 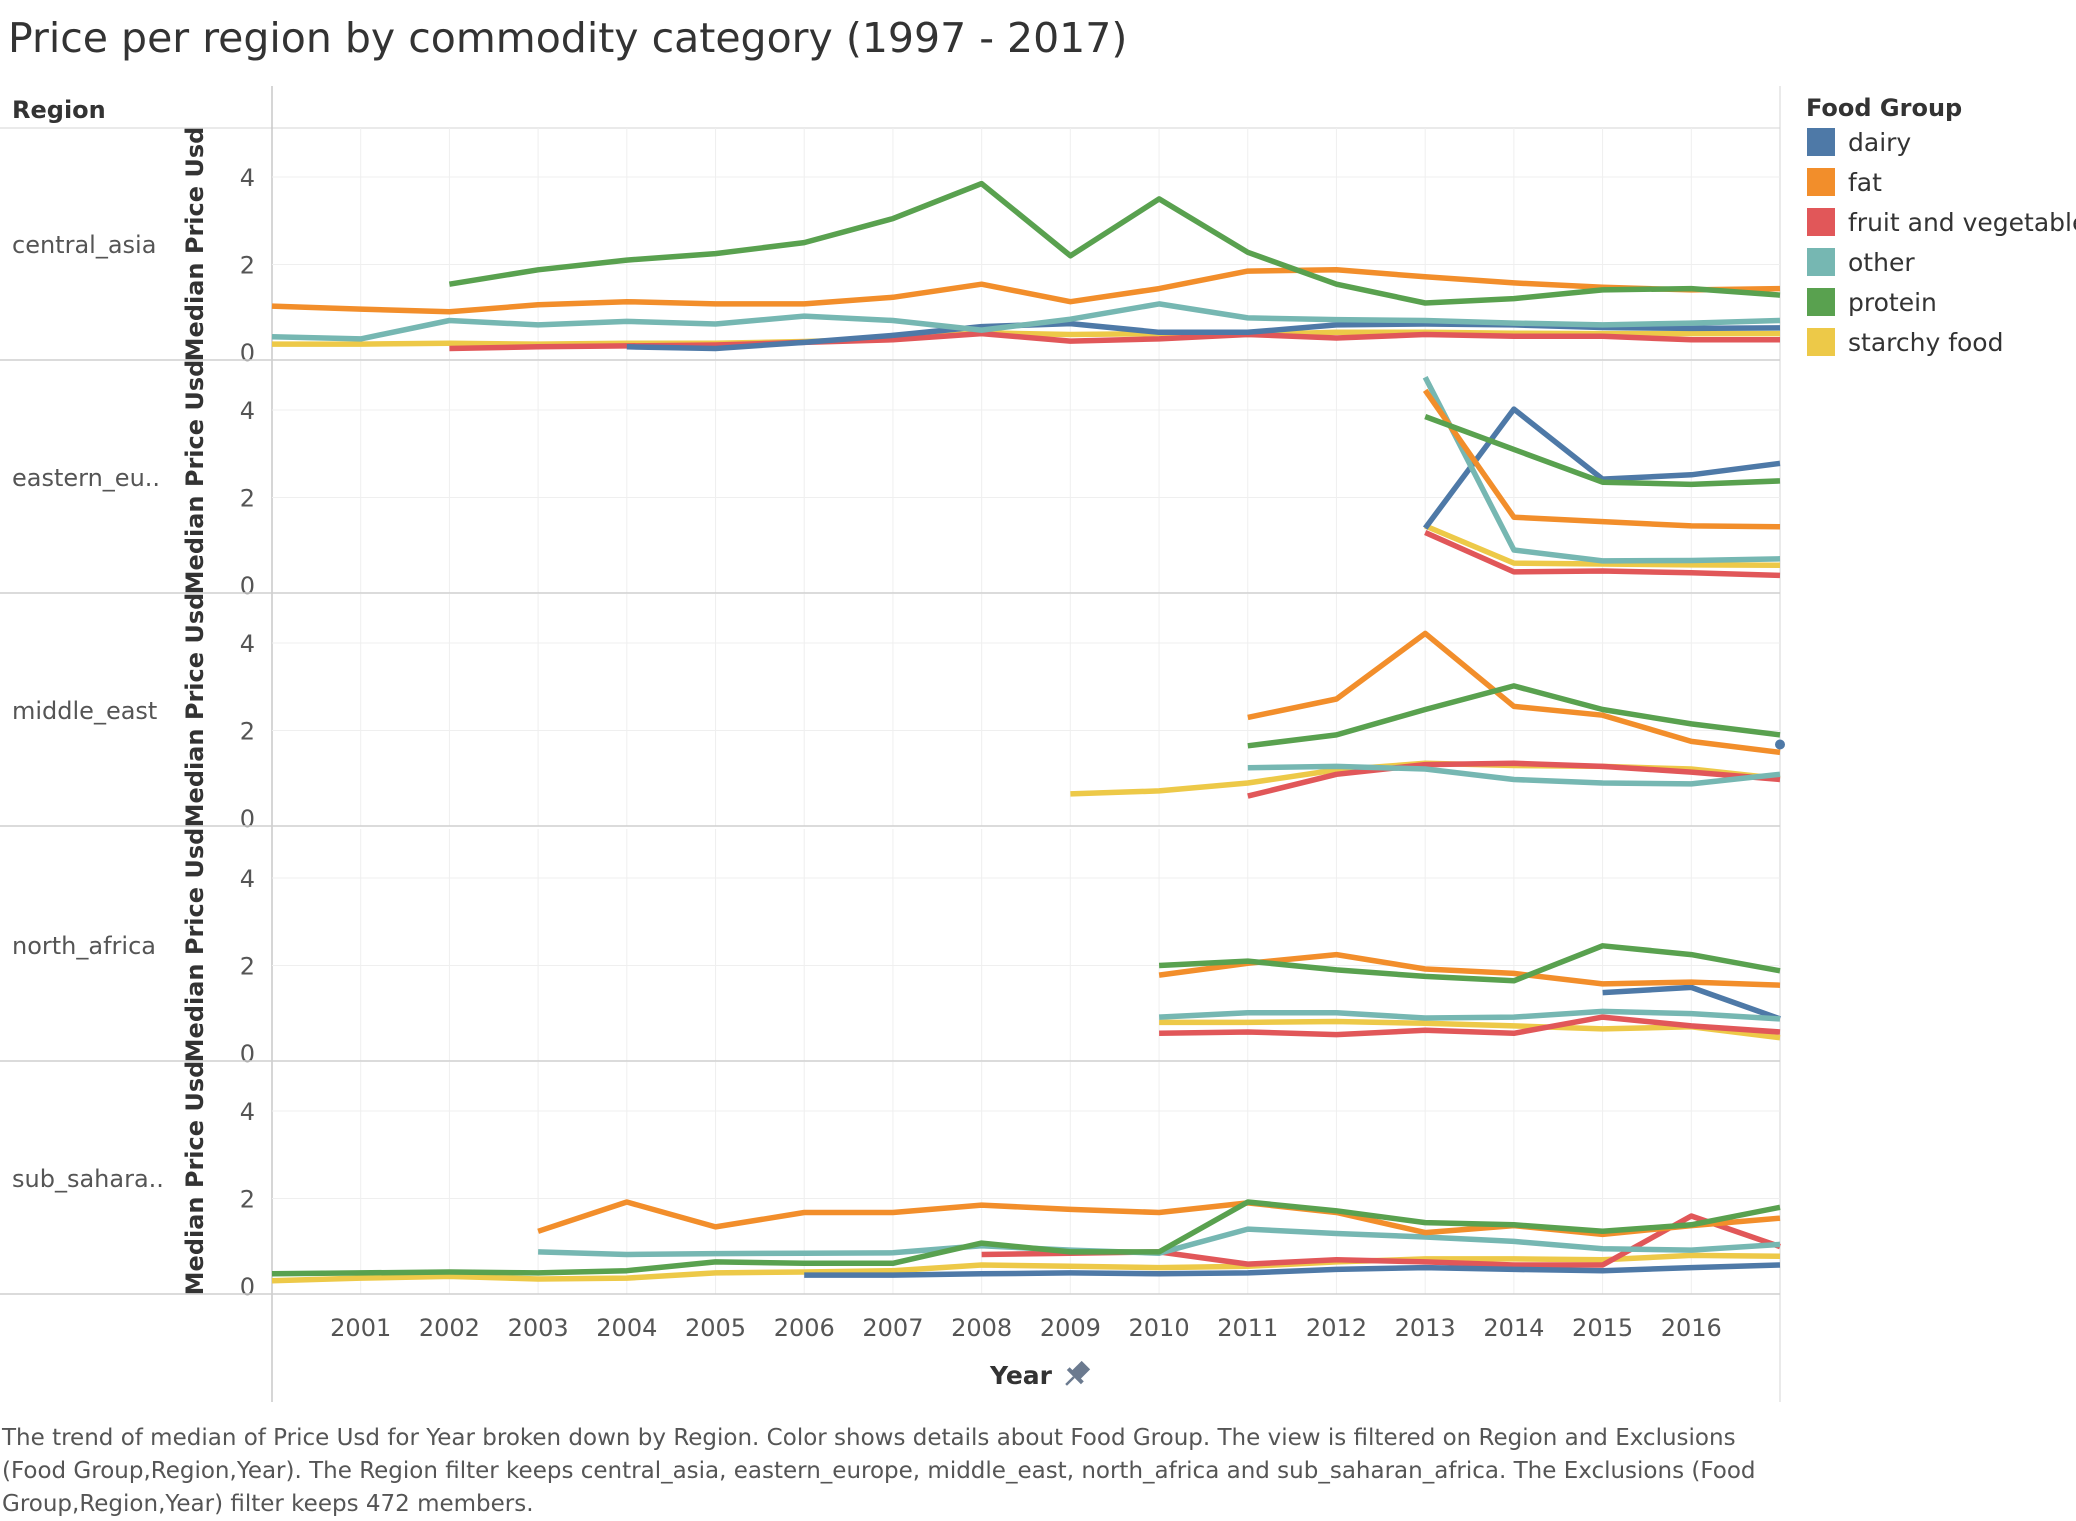 I want to click on pin-icon-collar, so click(x=1075, y=1376).